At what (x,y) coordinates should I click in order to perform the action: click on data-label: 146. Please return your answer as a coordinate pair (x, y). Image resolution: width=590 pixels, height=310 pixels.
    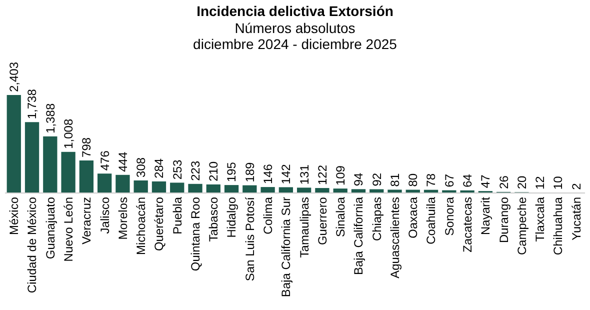
    Looking at the image, I should click on (267, 174).